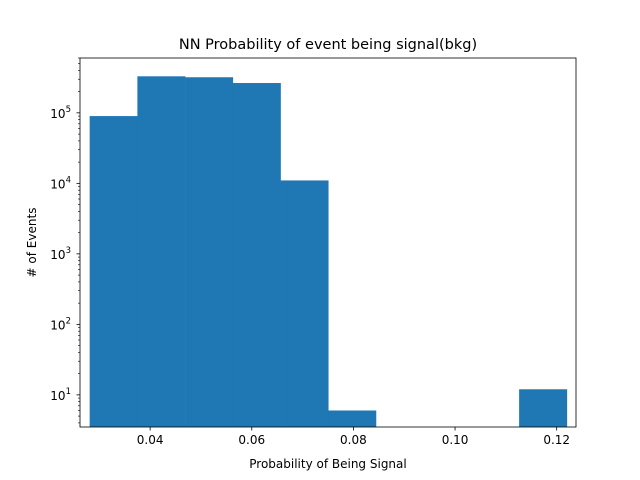 The height and width of the screenshot is (480, 640). What do you see at coordinates (251, 440) in the screenshot?
I see `x-tick-label: 0.06` at bounding box center [251, 440].